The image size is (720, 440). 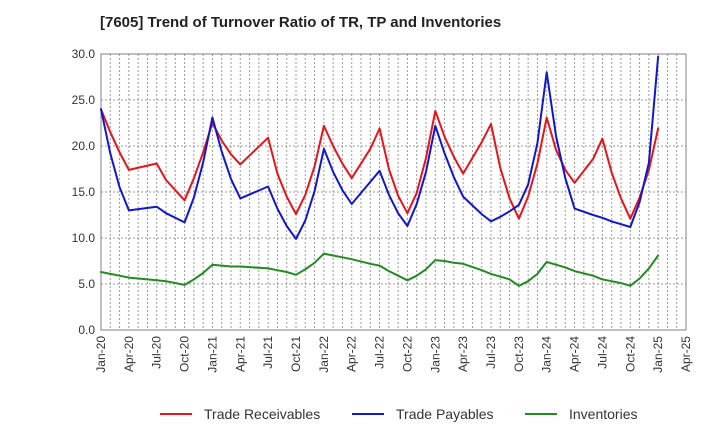 What do you see at coordinates (324, 354) in the screenshot?
I see `x-tick-label: Jan-22` at bounding box center [324, 354].